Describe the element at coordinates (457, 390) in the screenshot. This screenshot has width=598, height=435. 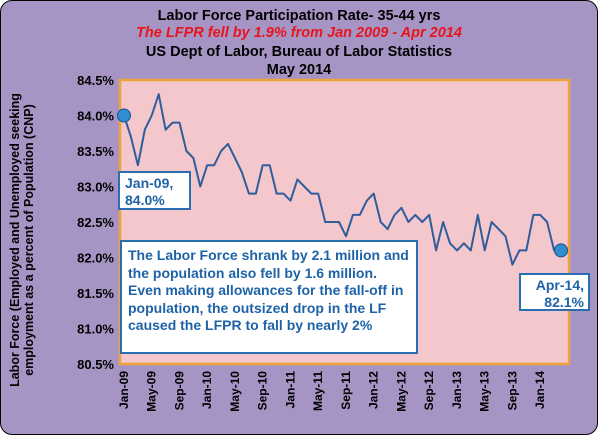
I see `x-tick-label: Jan-13` at that location.